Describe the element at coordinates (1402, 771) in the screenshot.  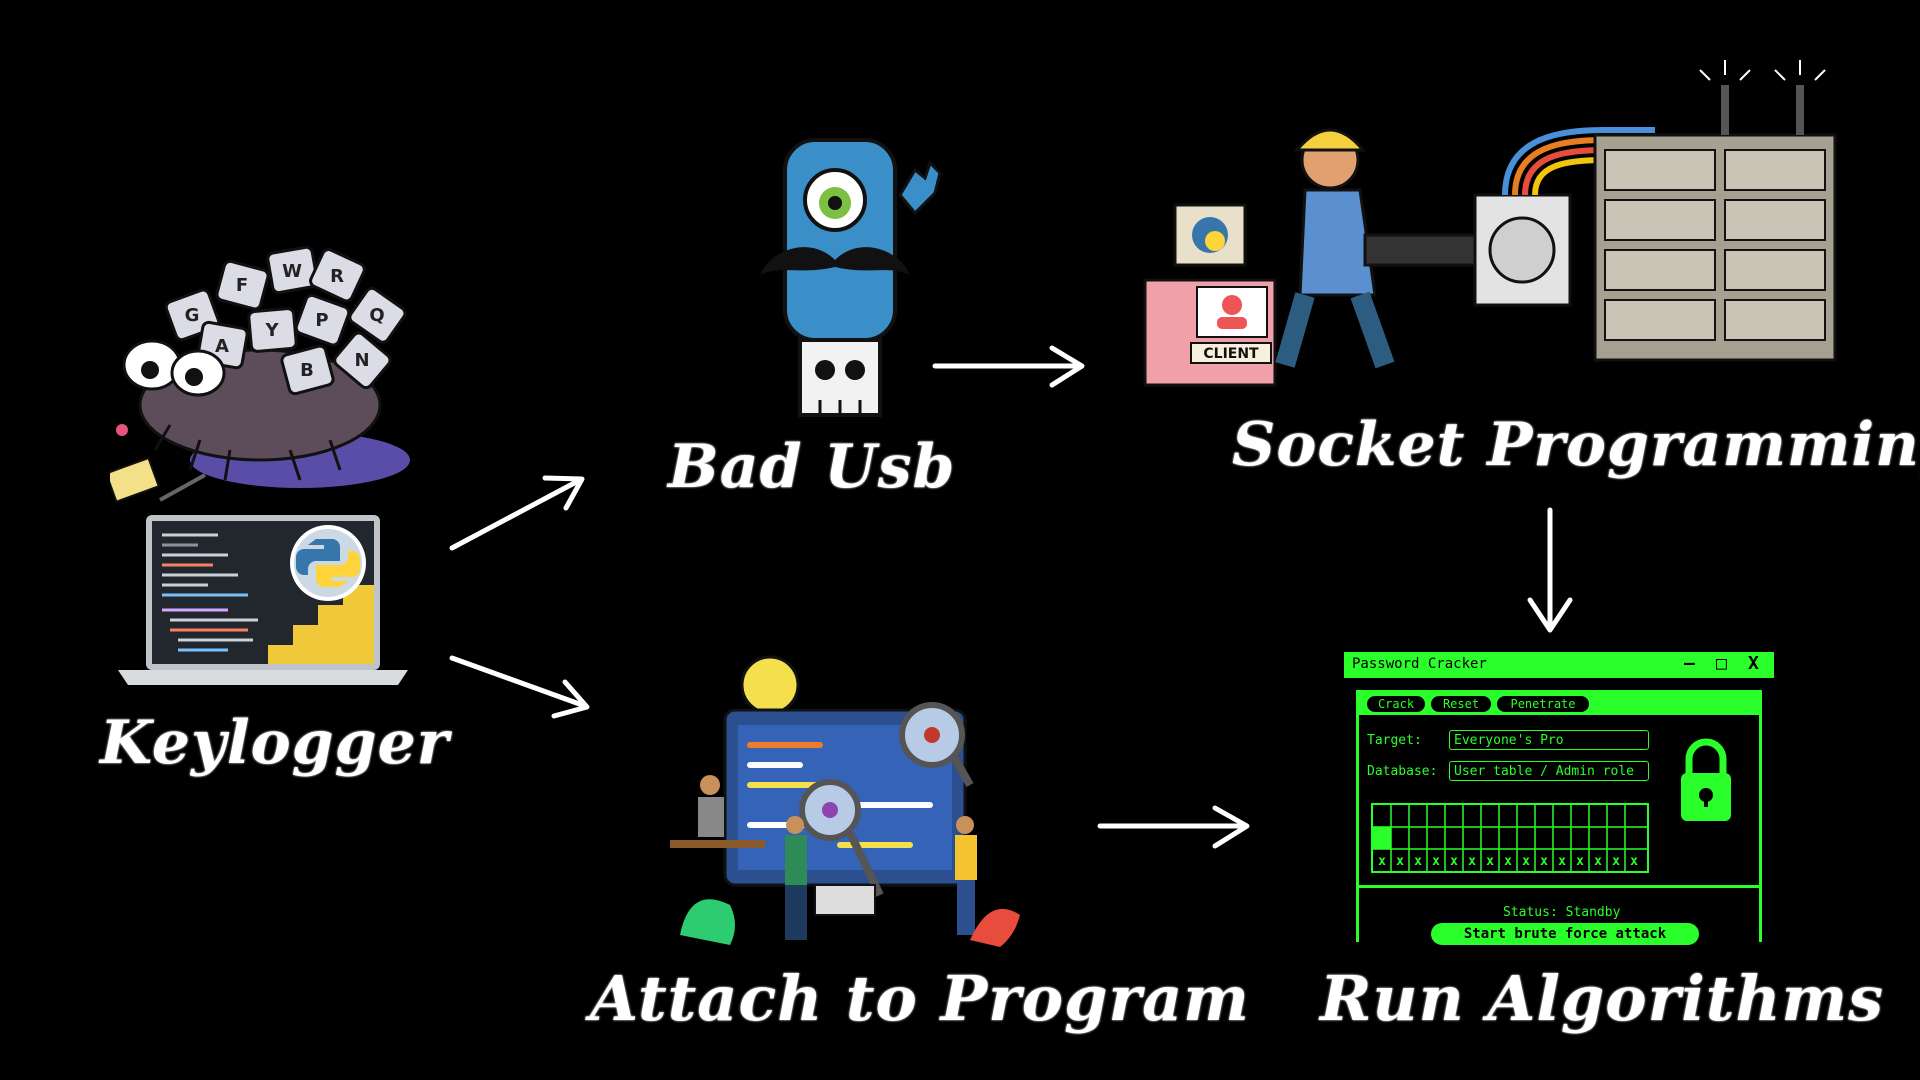
I see `database-label: Database:` at that location.